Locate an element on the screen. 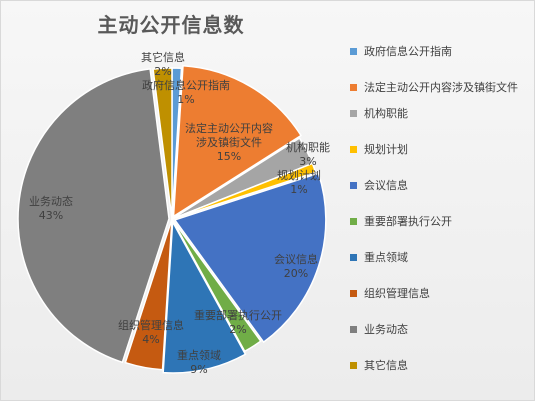 This screenshot has width=535, height=401. chart-title: 主动公开信息数 is located at coordinates (171, 25).